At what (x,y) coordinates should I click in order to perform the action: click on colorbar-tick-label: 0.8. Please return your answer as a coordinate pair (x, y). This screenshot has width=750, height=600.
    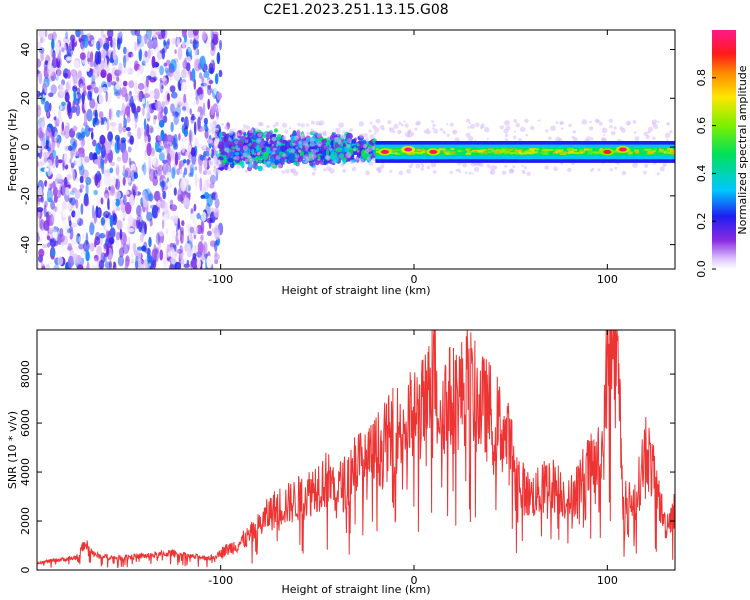
    Looking at the image, I should click on (701, 78).